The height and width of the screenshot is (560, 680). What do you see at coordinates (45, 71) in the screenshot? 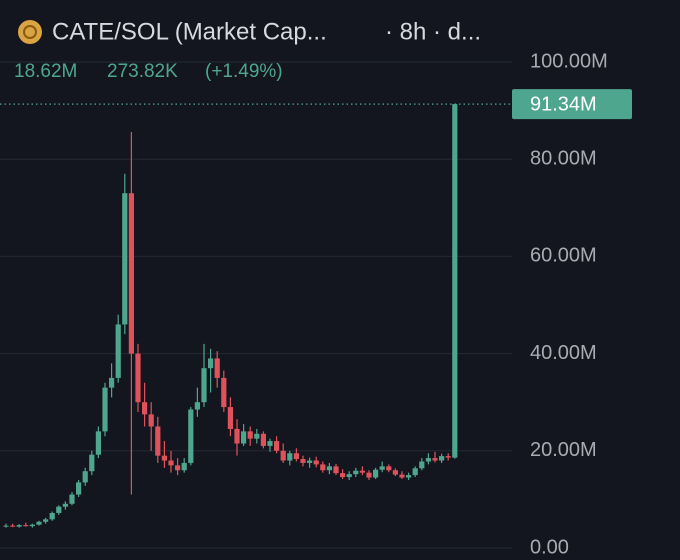
I see `stat: 18.62M` at bounding box center [45, 71].